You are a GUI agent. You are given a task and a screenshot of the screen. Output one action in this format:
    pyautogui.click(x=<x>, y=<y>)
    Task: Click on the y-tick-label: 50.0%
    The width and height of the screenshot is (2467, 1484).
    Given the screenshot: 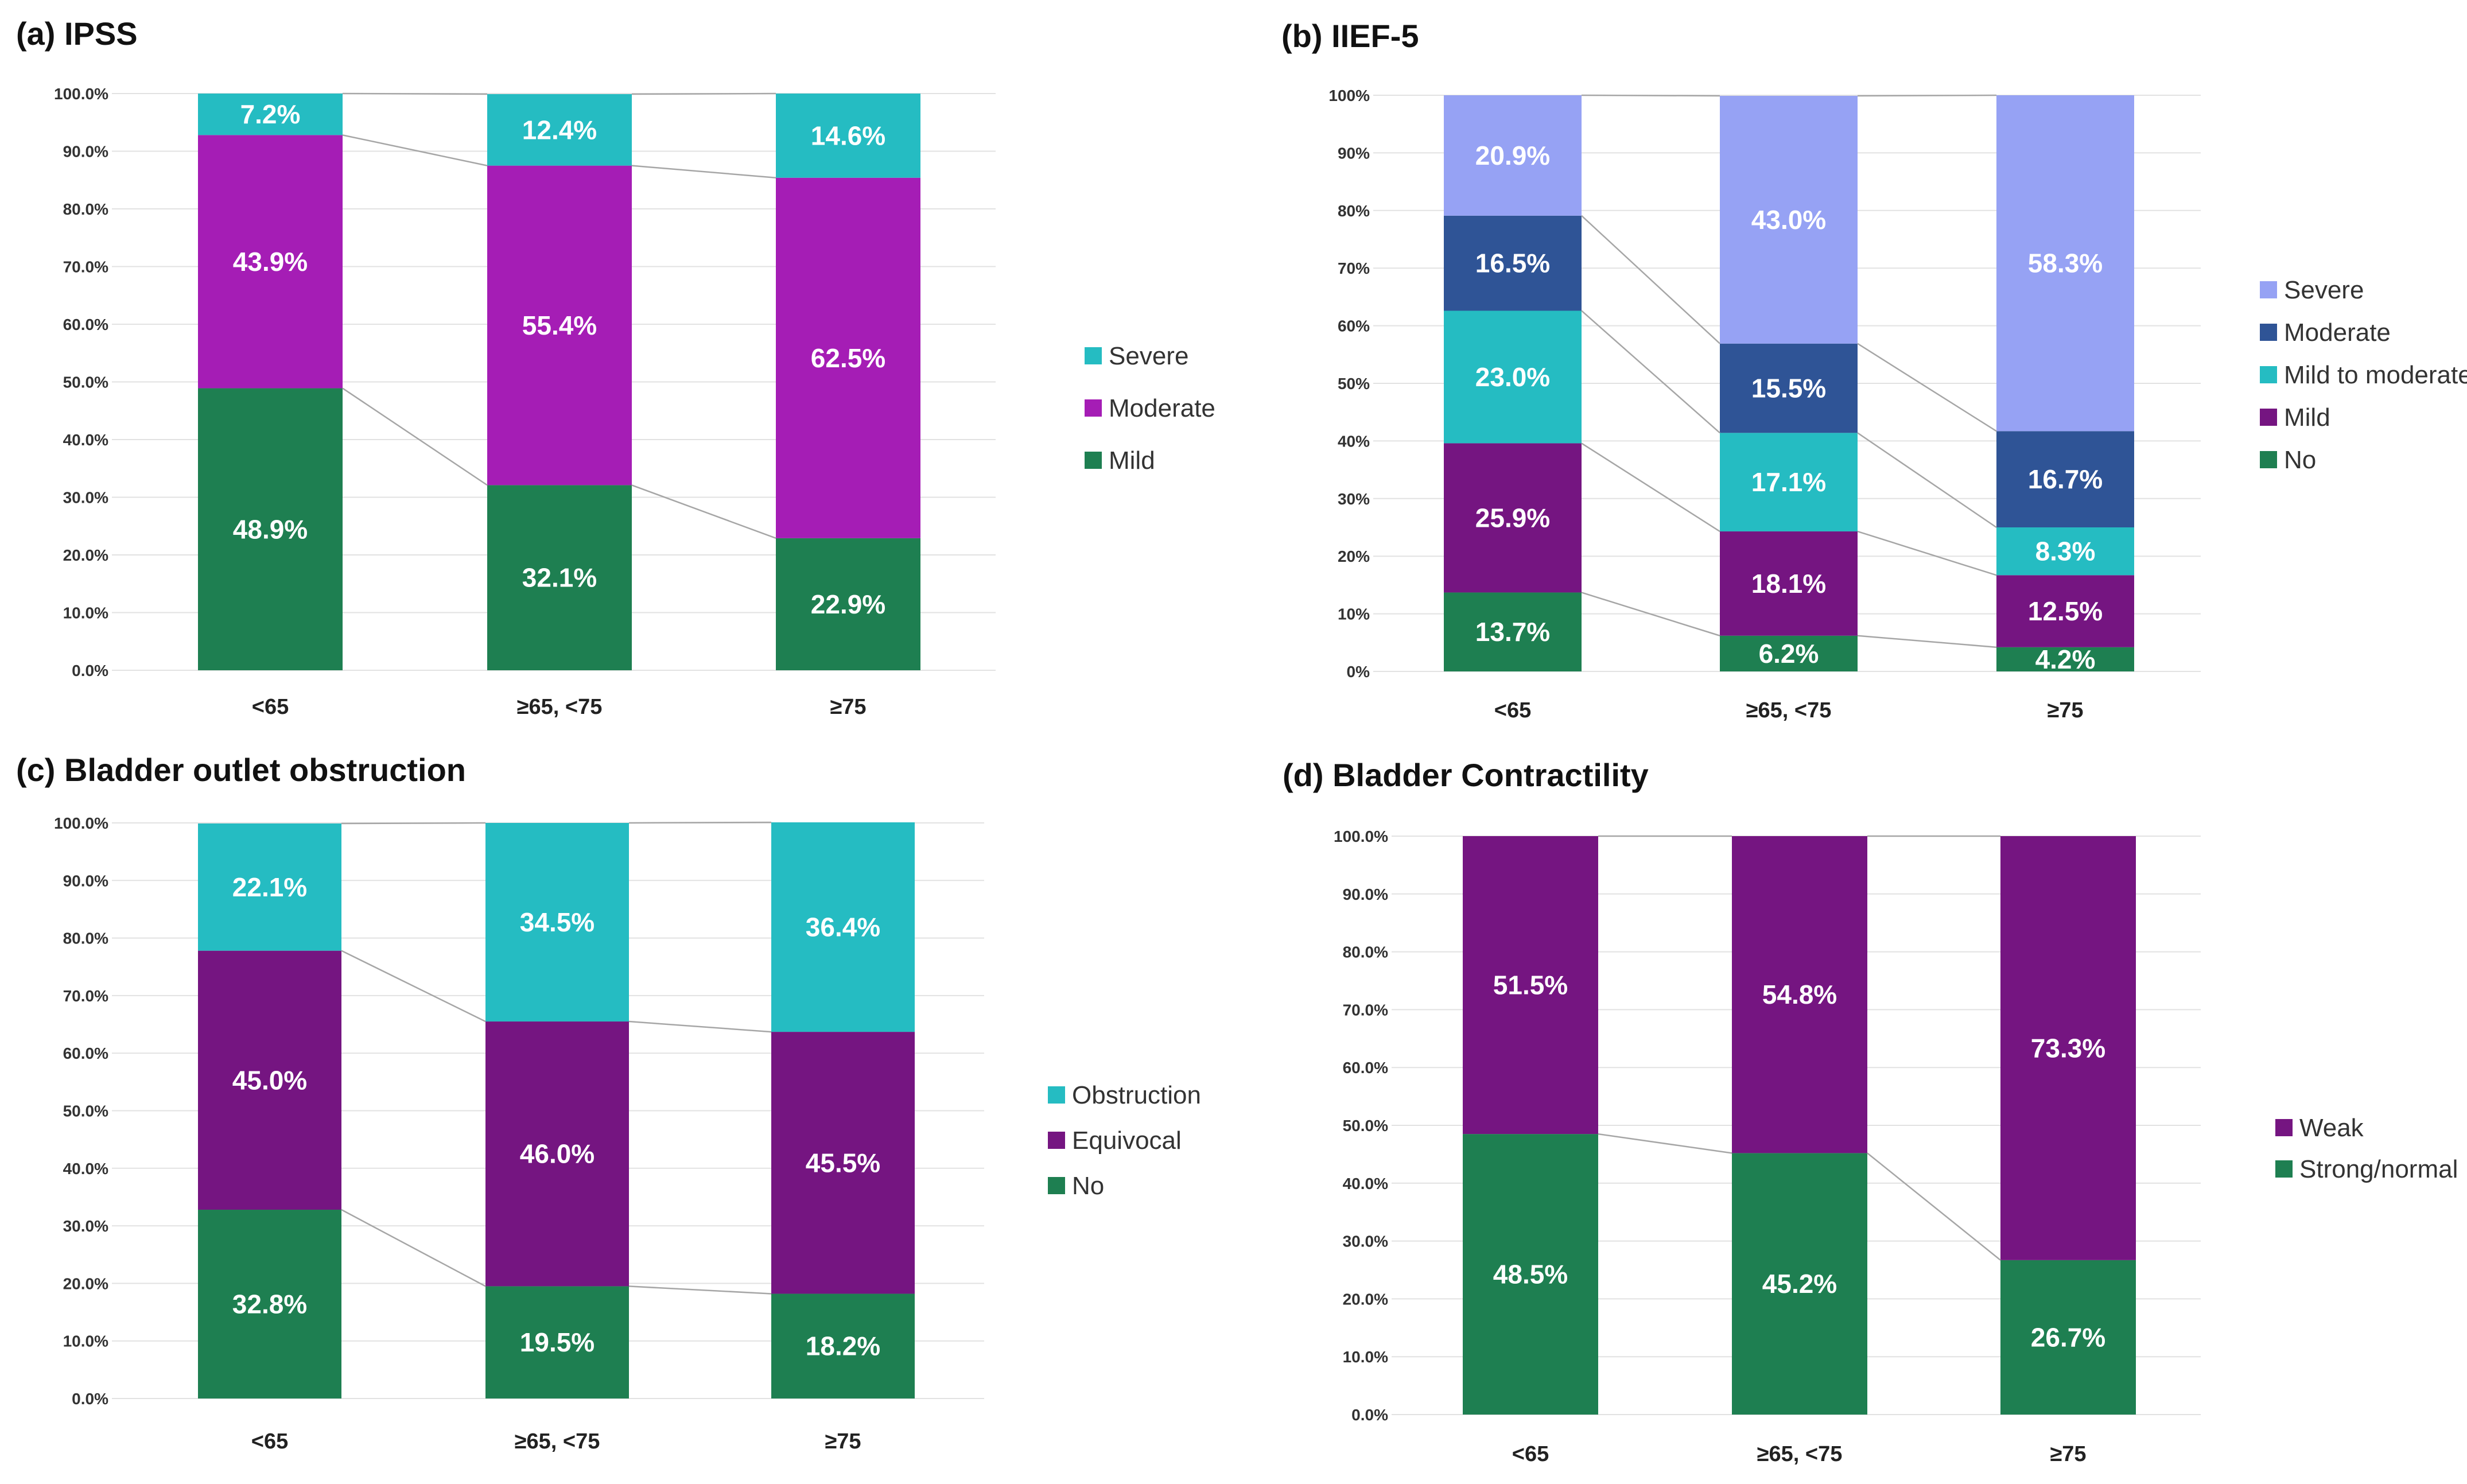 What is the action you would take?
    pyautogui.click(x=85, y=1111)
    